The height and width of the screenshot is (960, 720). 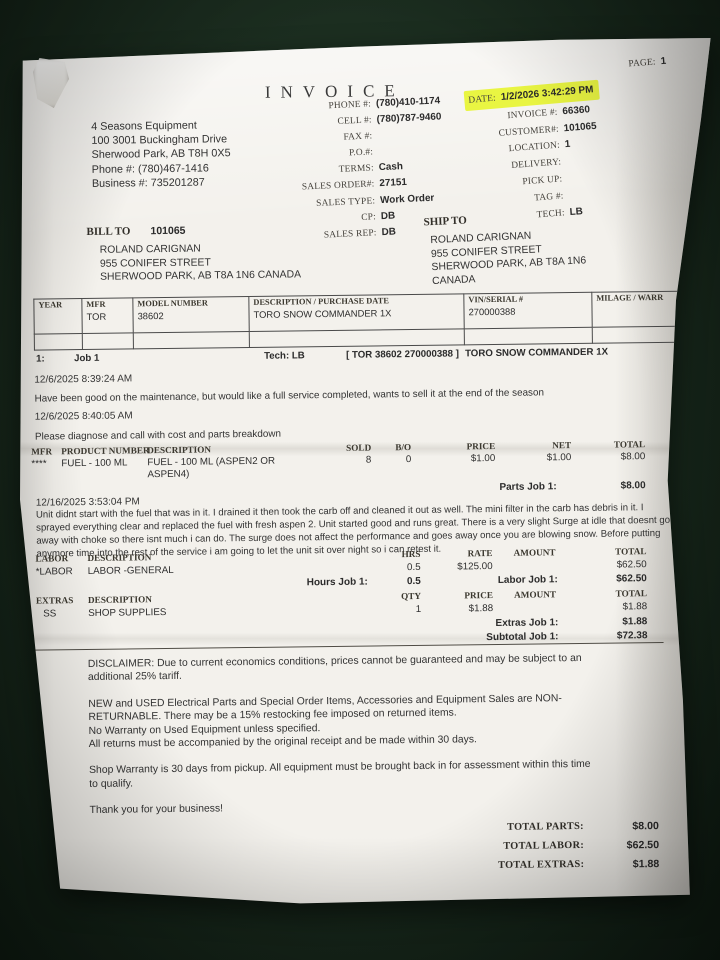 What do you see at coordinates (96, 304) in the screenshot?
I see `unit-col-mfr: MFR` at bounding box center [96, 304].